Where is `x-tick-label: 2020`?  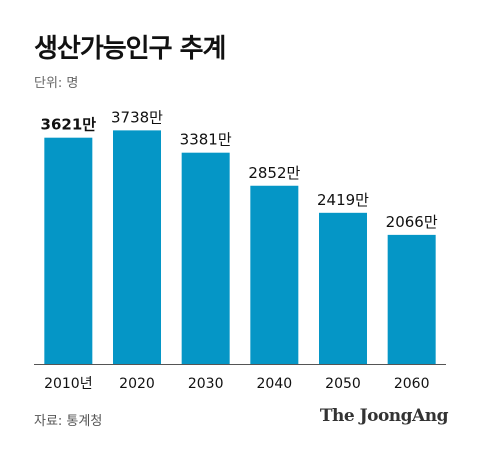 x-tick-label: 2020 is located at coordinates (137, 384).